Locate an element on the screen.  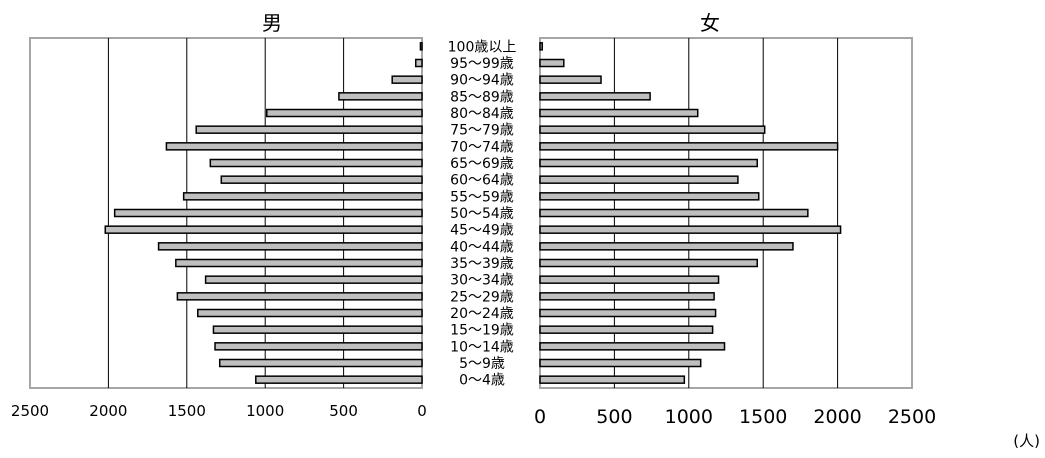
male-x-tick-label: 2000 is located at coordinates (108, 411).